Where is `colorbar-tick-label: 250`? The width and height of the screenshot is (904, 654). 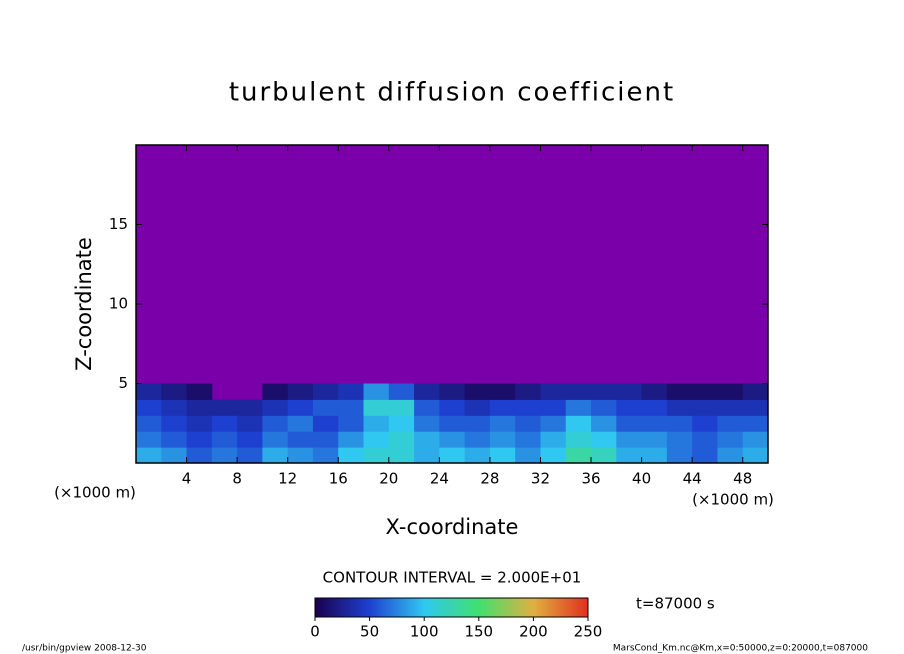 colorbar-tick-label: 250 is located at coordinates (588, 632).